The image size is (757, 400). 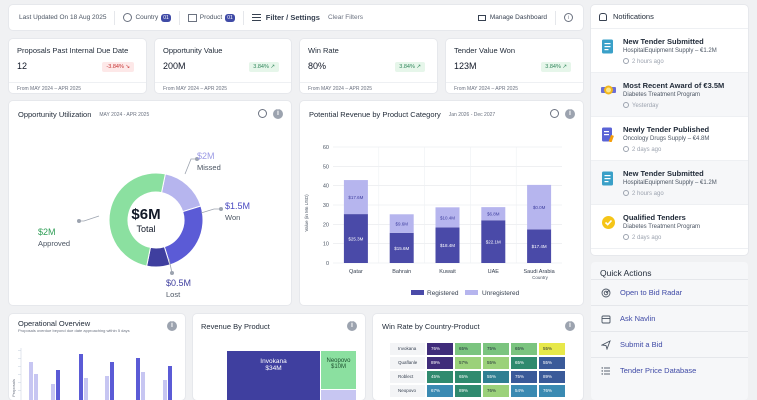 I want to click on bar-data-label: $17.4M, so click(x=539, y=246).